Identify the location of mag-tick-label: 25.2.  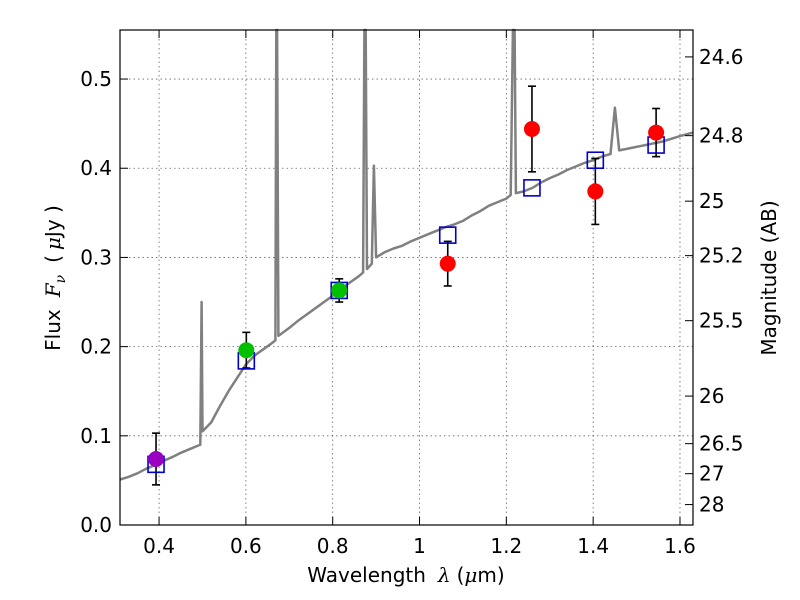
(721, 256).